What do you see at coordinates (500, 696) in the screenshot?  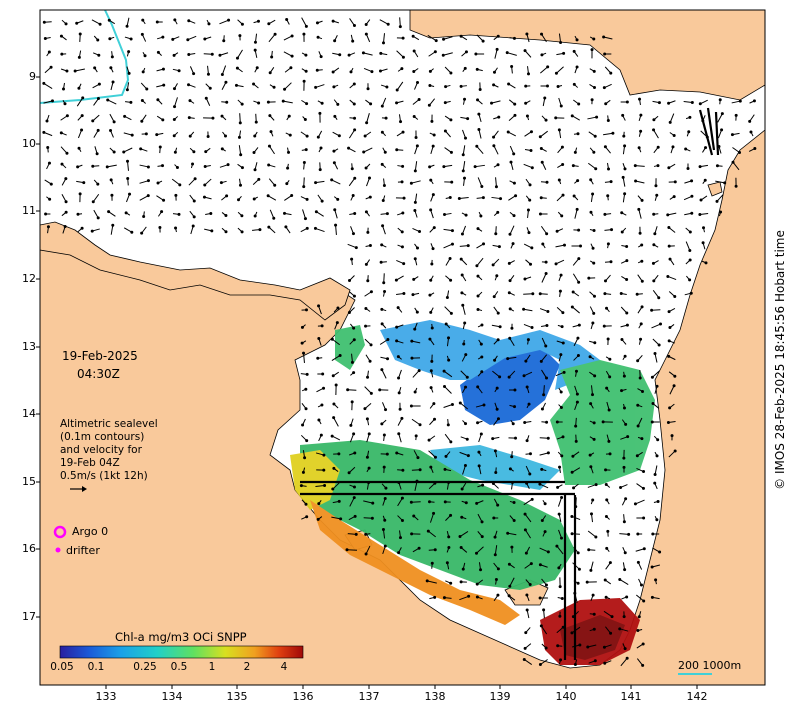 I see `lon-label: 139` at bounding box center [500, 696].